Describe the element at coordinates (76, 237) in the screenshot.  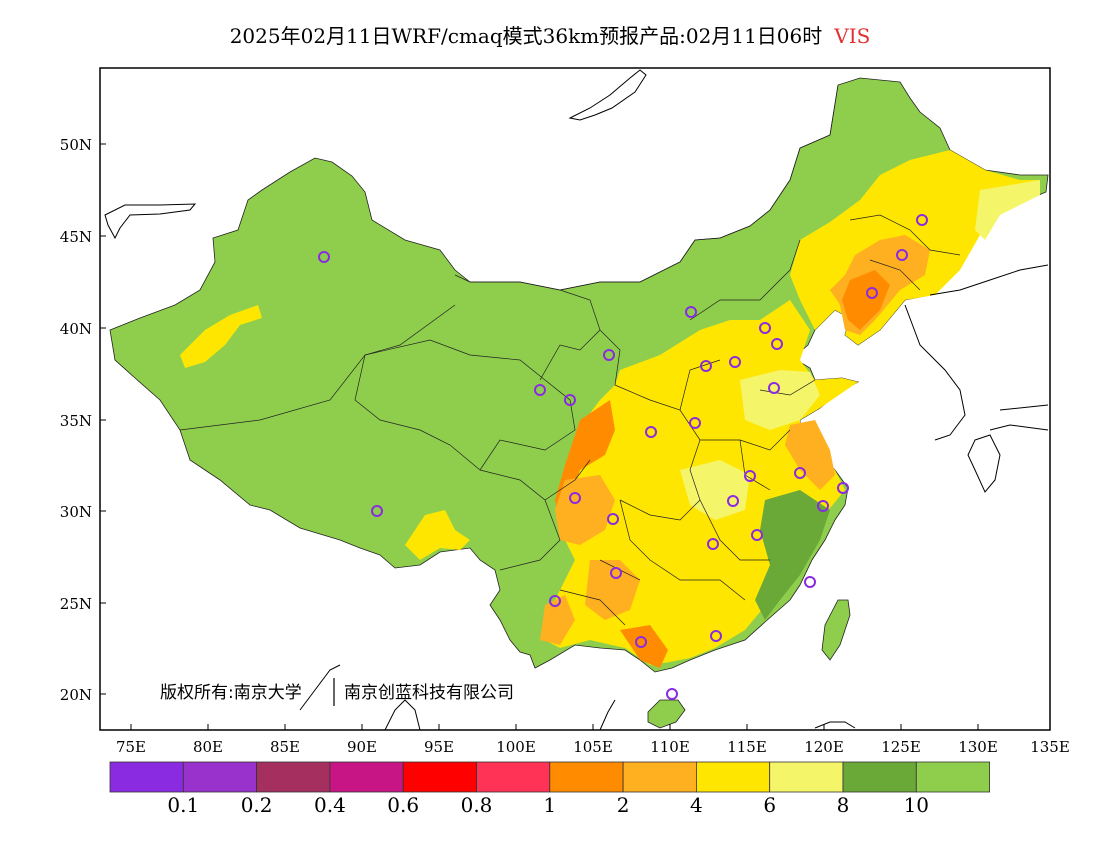
I see `lat-label-45n: 45N` at that location.